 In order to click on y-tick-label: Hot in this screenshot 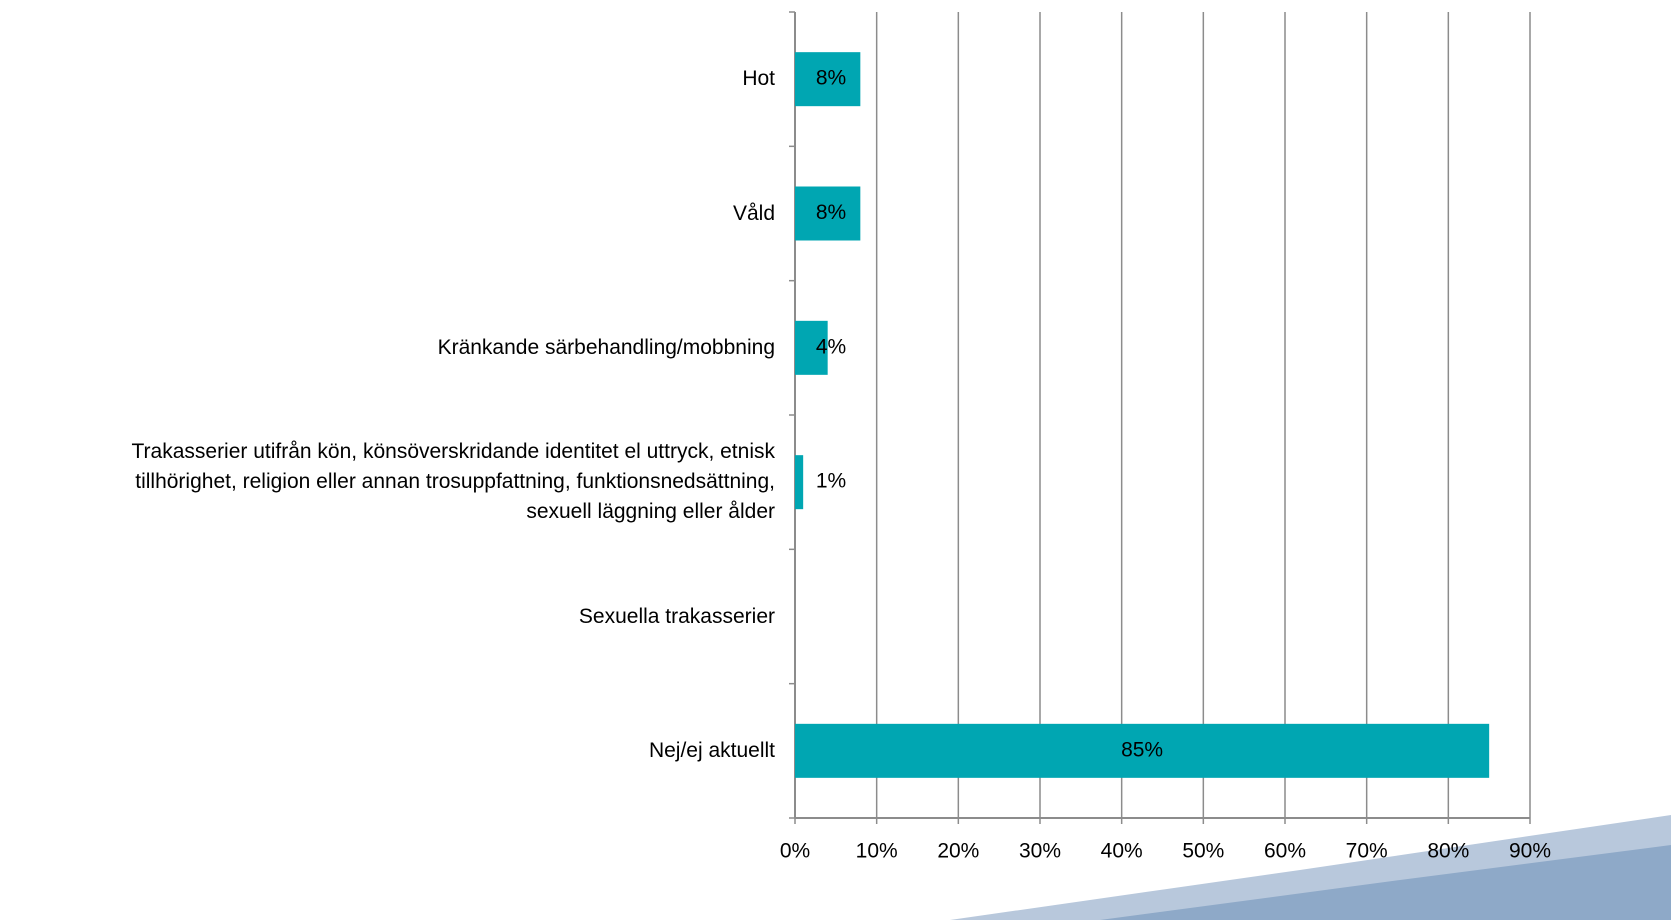, I will do `click(758, 79)`.